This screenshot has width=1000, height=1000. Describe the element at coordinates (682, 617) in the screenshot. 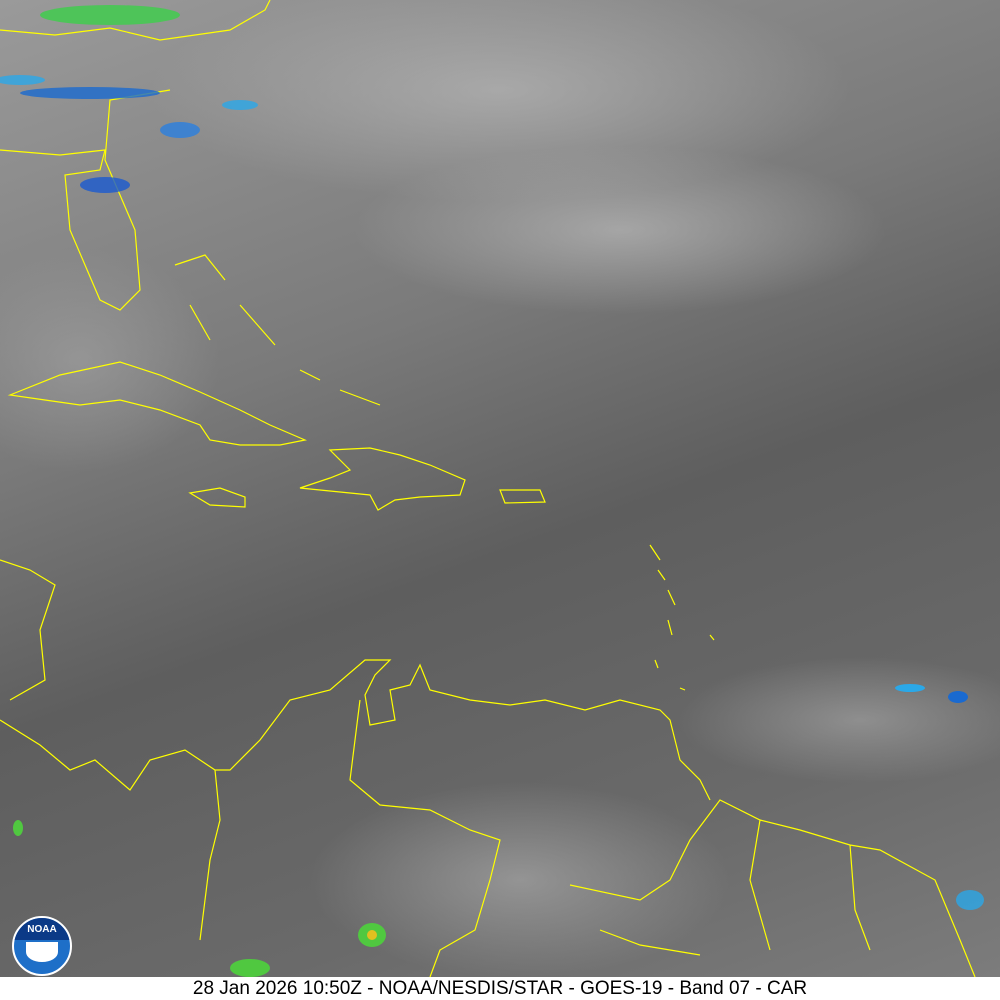

I see `lesser-antilles` at that location.